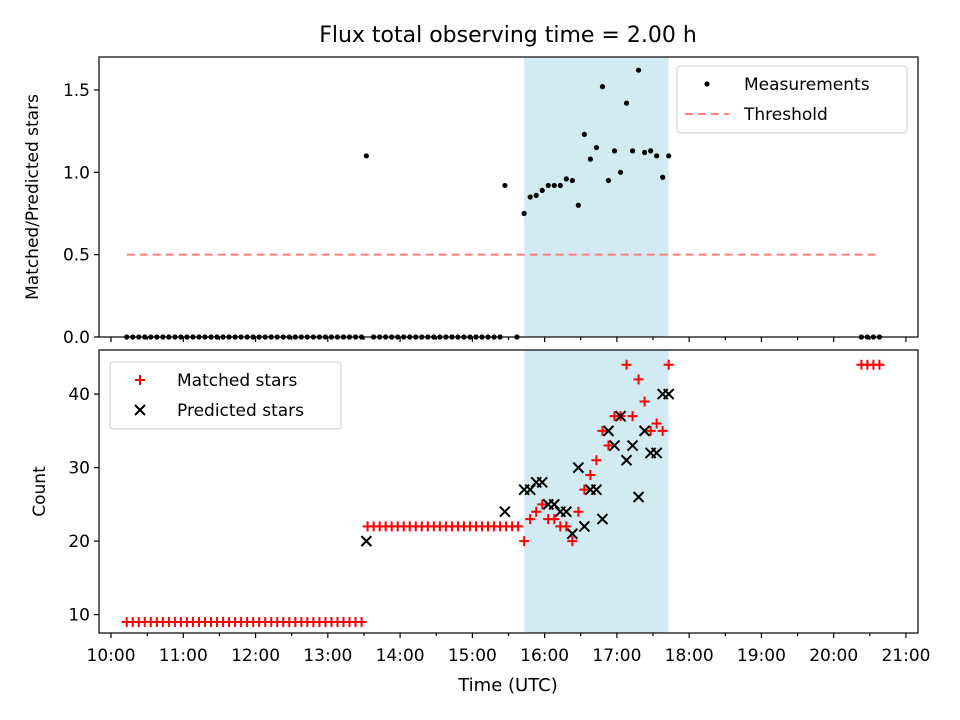  I want to click on y-tick-label: 1.5, so click(76, 91).